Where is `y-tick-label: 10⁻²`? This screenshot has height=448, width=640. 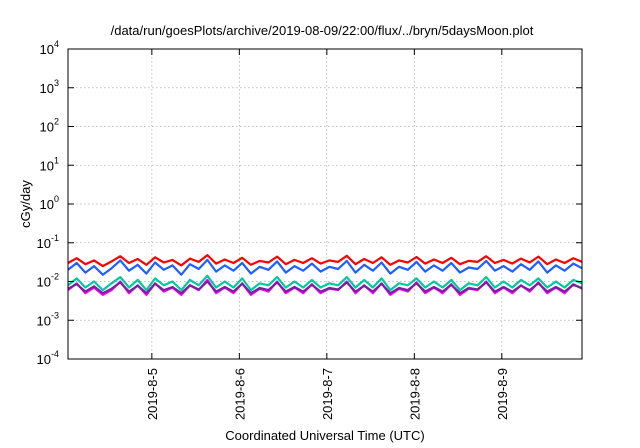
y-tick-label: 10⁻² is located at coordinates (48, 281).